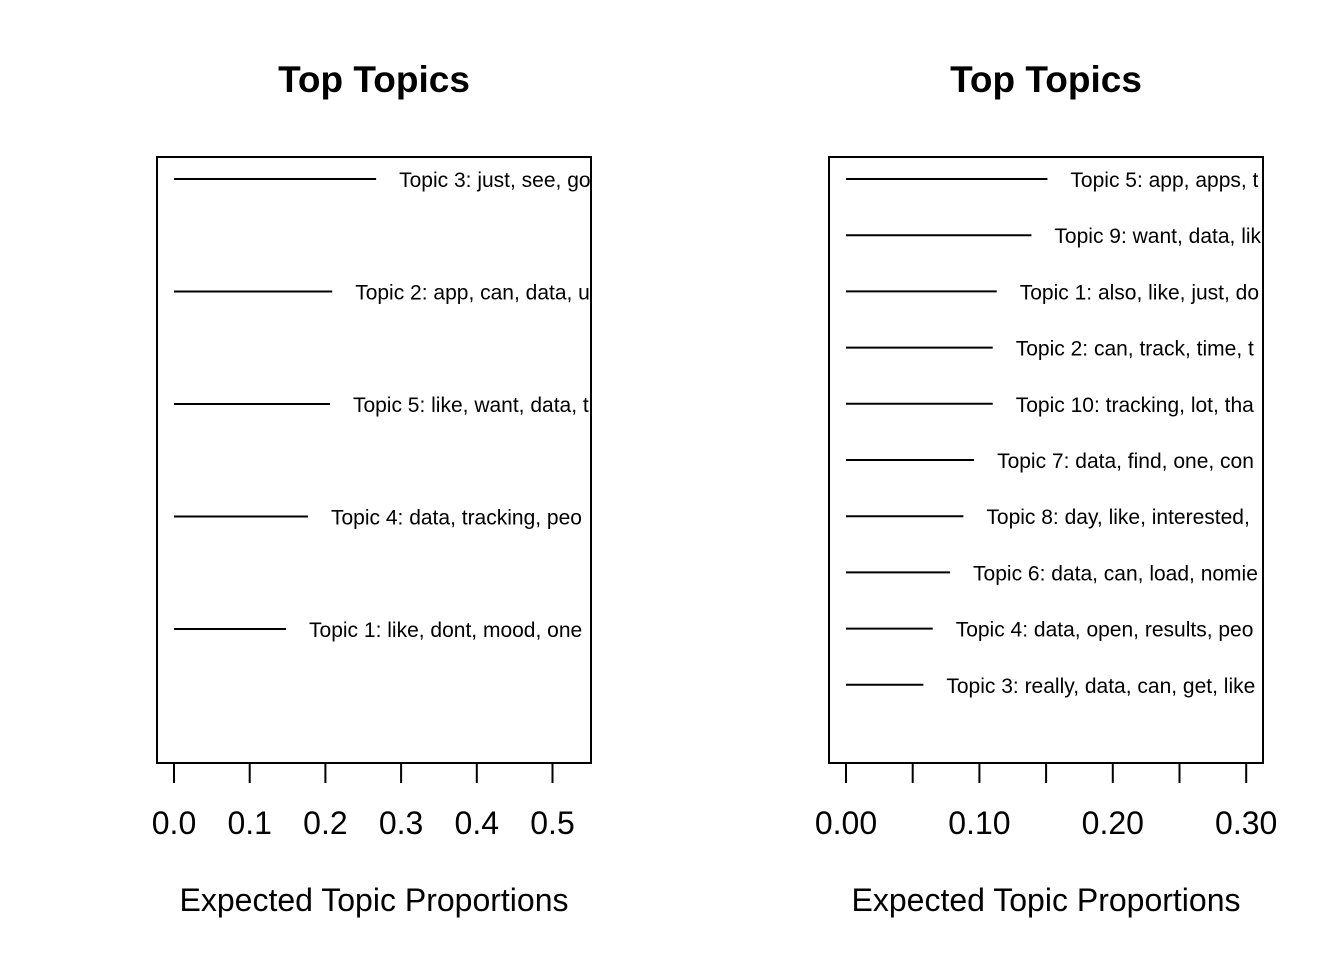 This screenshot has width=1344, height=965. What do you see at coordinates (1115, 573) in the screenshot?
I see `topic-label: Topic 6: data, can, load, nomie` at bounding box center [1115, 573].